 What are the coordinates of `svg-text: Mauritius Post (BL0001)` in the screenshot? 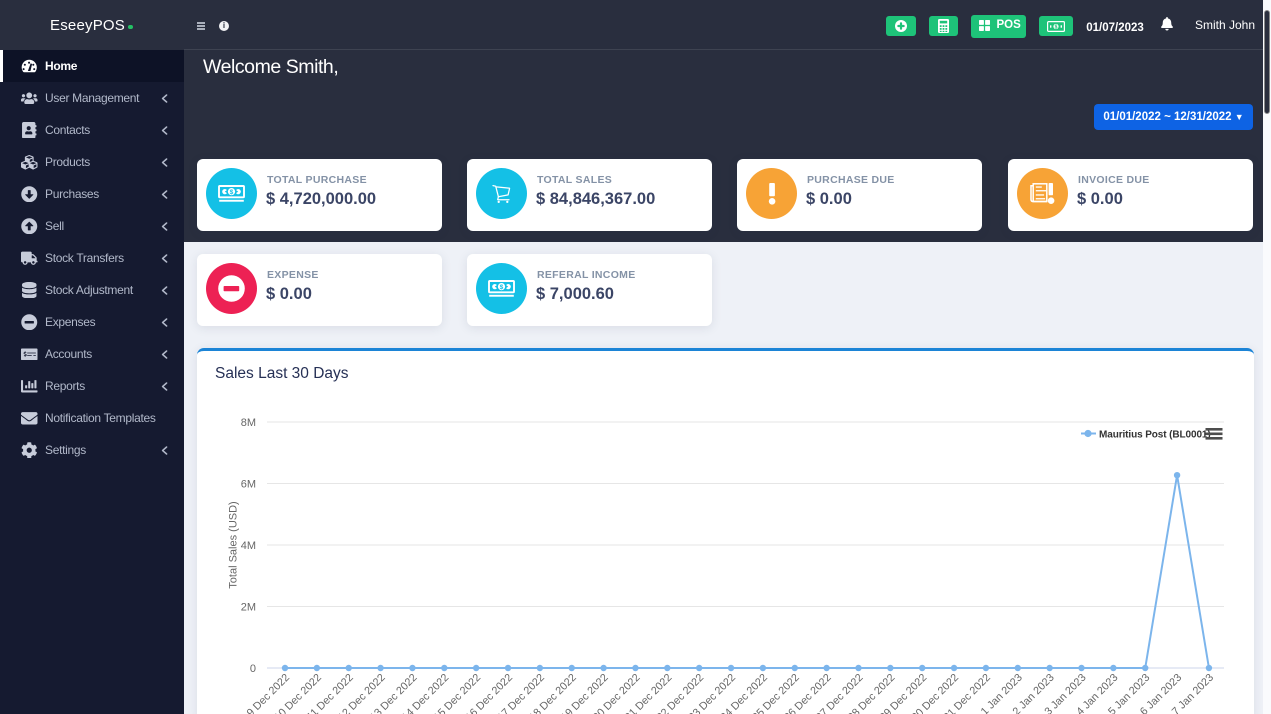 It's located at (1155, 434).